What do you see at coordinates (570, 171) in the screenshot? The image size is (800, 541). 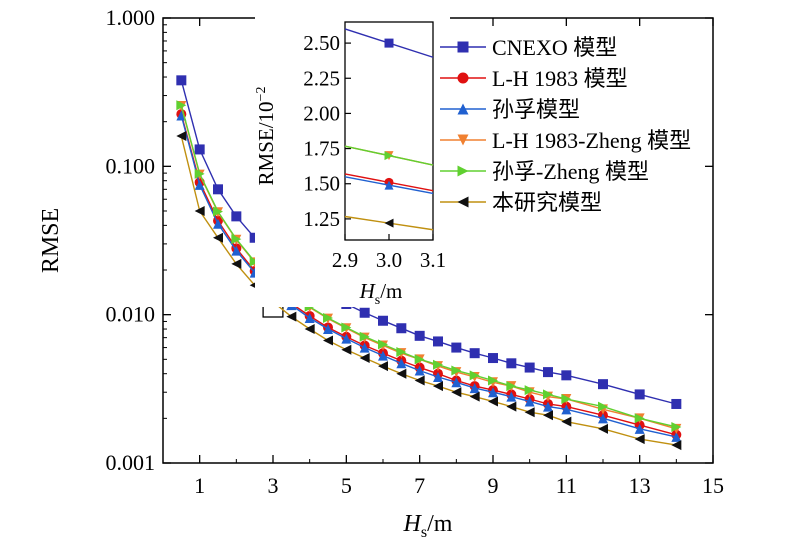 I see `legend-label: 孙孚-Zheng 模型` at bounding box center [570, 171].